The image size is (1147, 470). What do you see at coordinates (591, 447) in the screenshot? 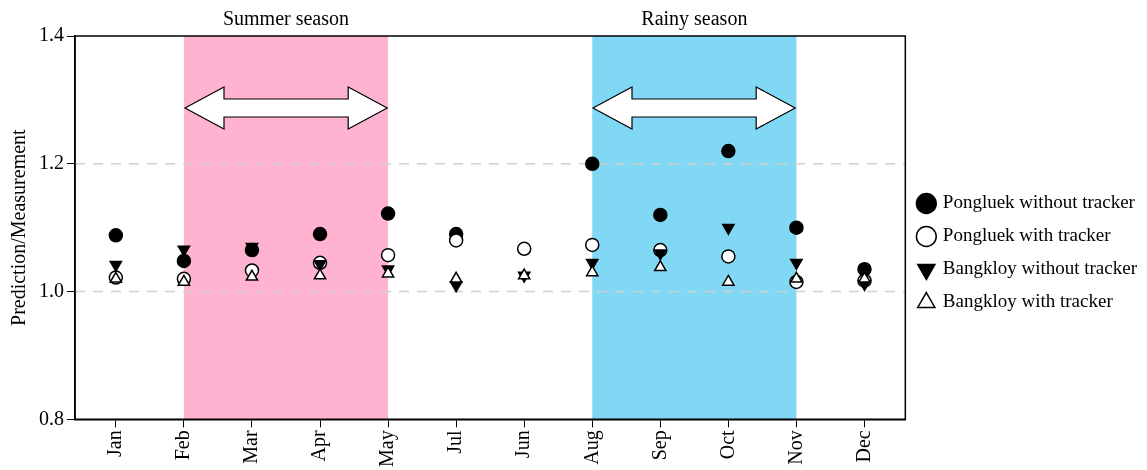
I see `x-tick-label: Aug` at bounding box center [591, 447].